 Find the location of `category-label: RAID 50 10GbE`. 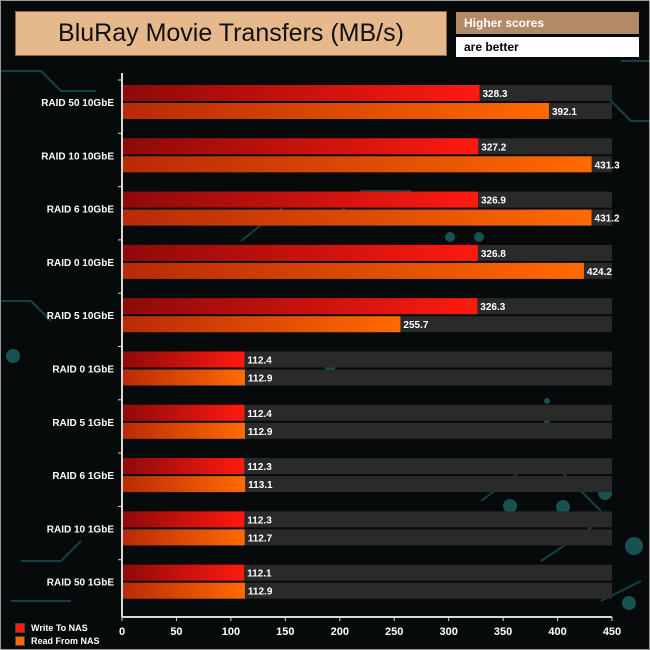

category-label: RAID 50 10GbE is located at coordinates (77, 103).